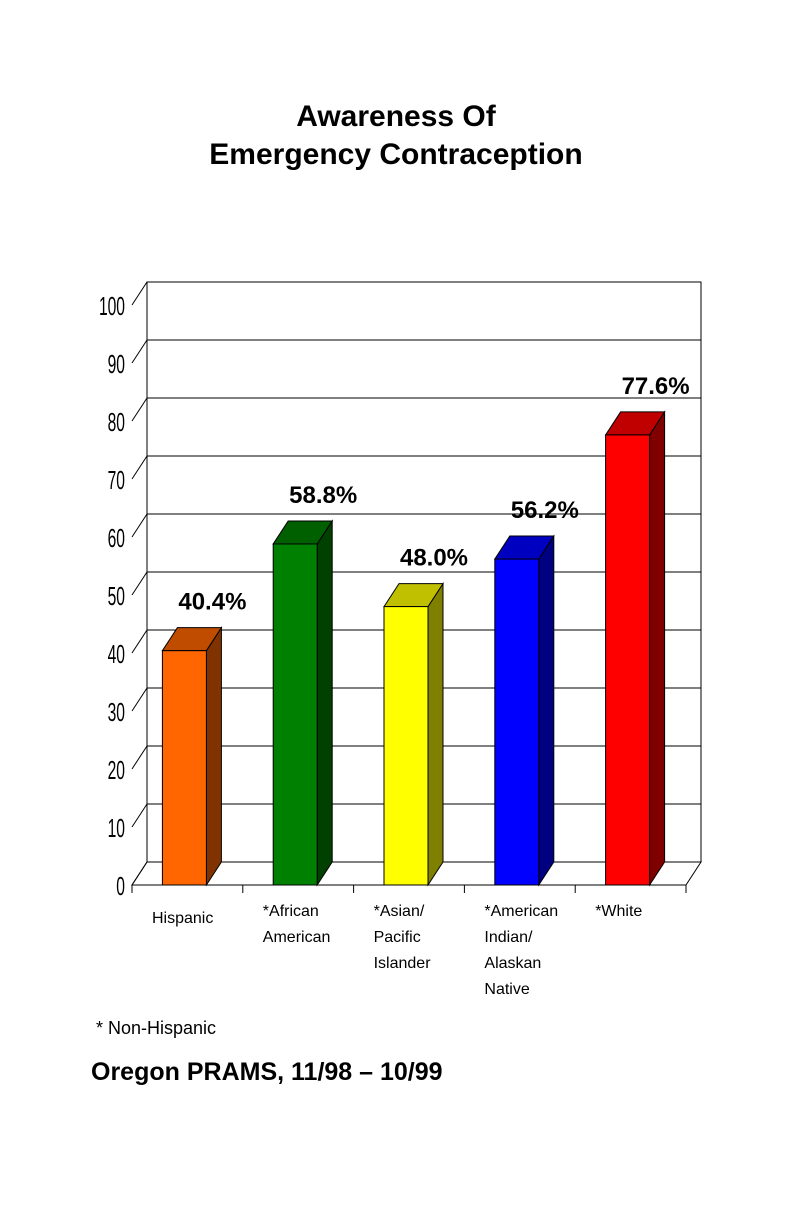 Image resolution: width=792 pixels, height=1224 pixels. What do you see at coordinates (267, 1072) in the screenshot?
I see `source-note: Oregon PRAMS, 11/98 – 10/99` at bounding box center [267, 1072].